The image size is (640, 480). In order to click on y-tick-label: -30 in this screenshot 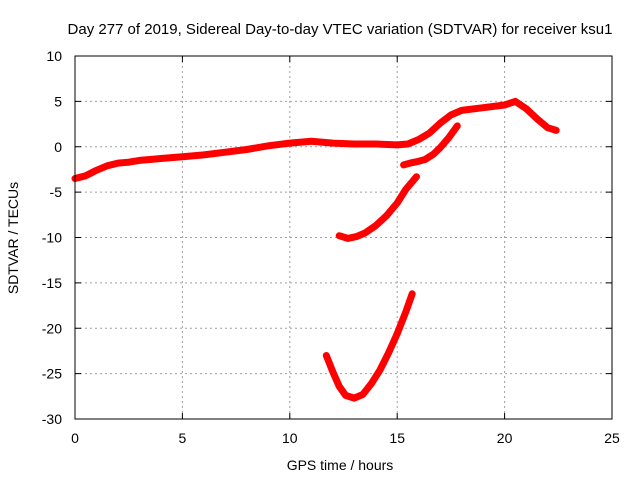, I will do `click(52, 419)`.